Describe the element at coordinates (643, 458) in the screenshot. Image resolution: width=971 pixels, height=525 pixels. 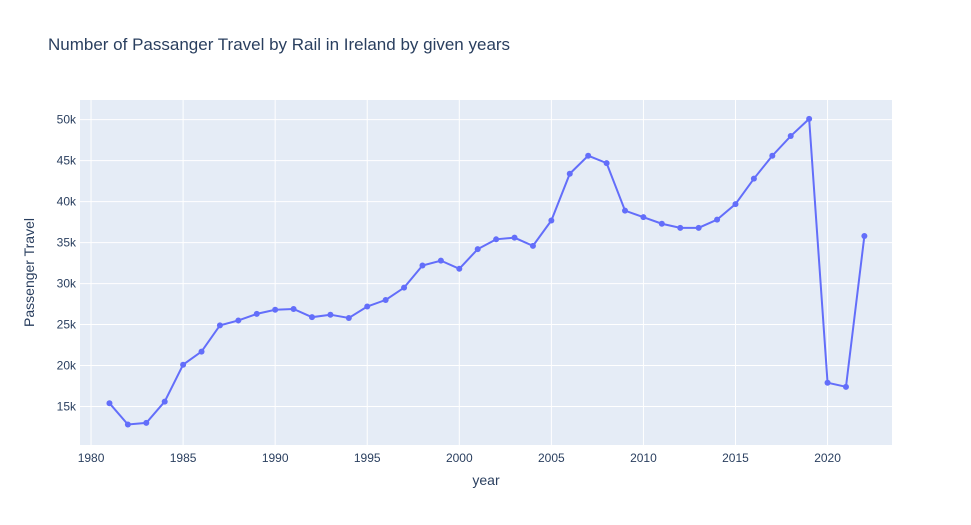
I see `x-tick-label: 2010` at that location.